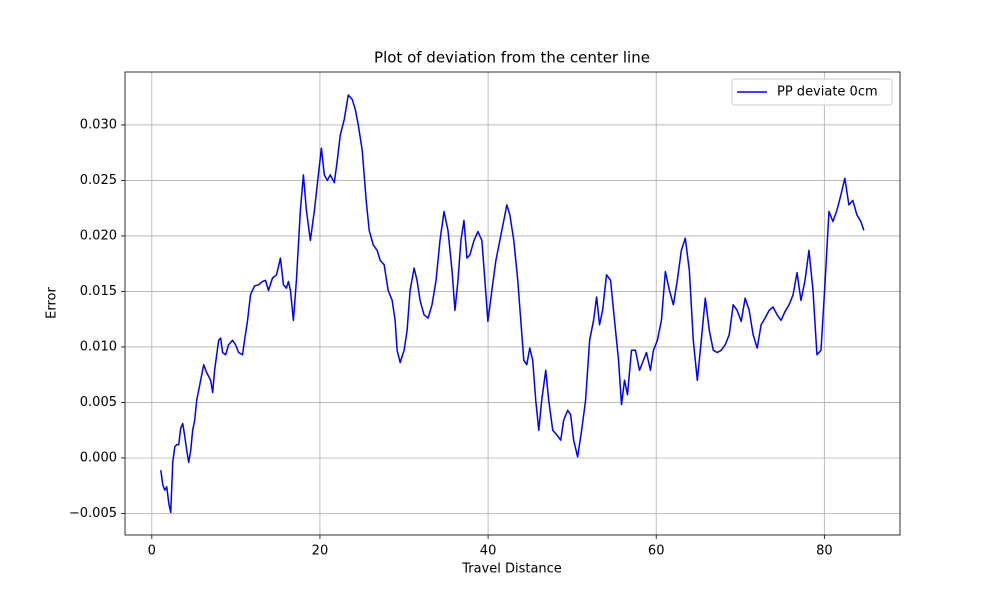 The height and width of the screenshot is (600, 1000). What do you see at coordinates (98, 180) in the screenshot?
I see `y-tick-label: 0.025` at bounding box center [98, 180].